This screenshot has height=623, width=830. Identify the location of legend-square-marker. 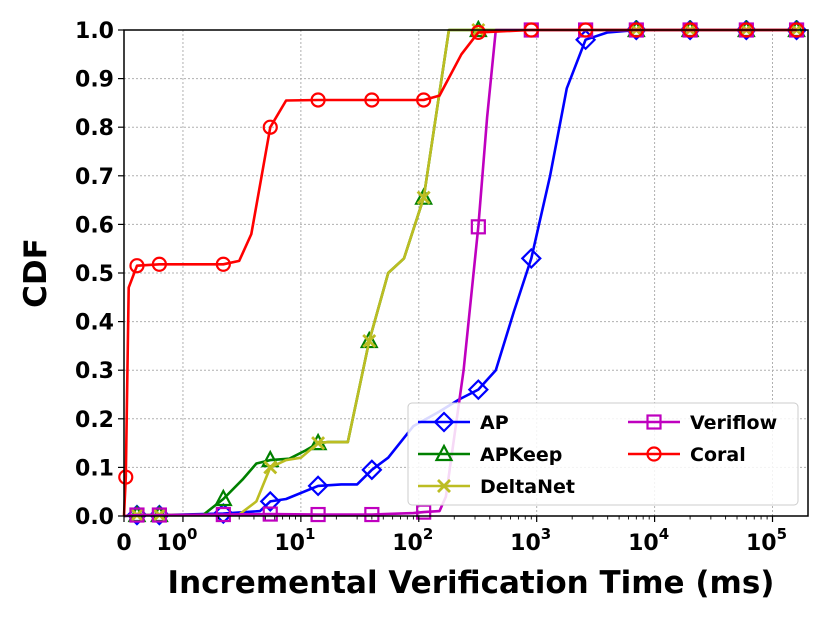
(654, 422).